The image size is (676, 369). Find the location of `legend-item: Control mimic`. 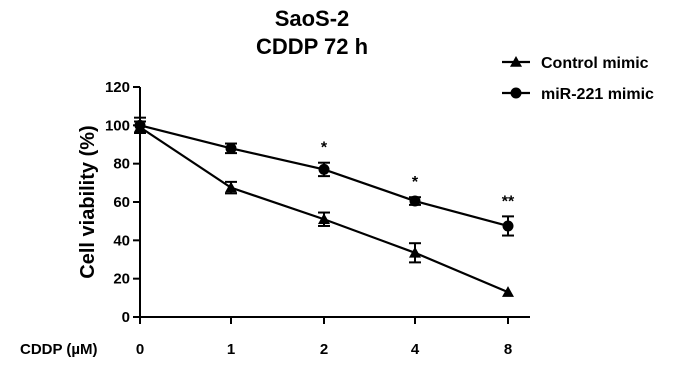

legend-item: Control mimic is located at coordinates (575, 63).